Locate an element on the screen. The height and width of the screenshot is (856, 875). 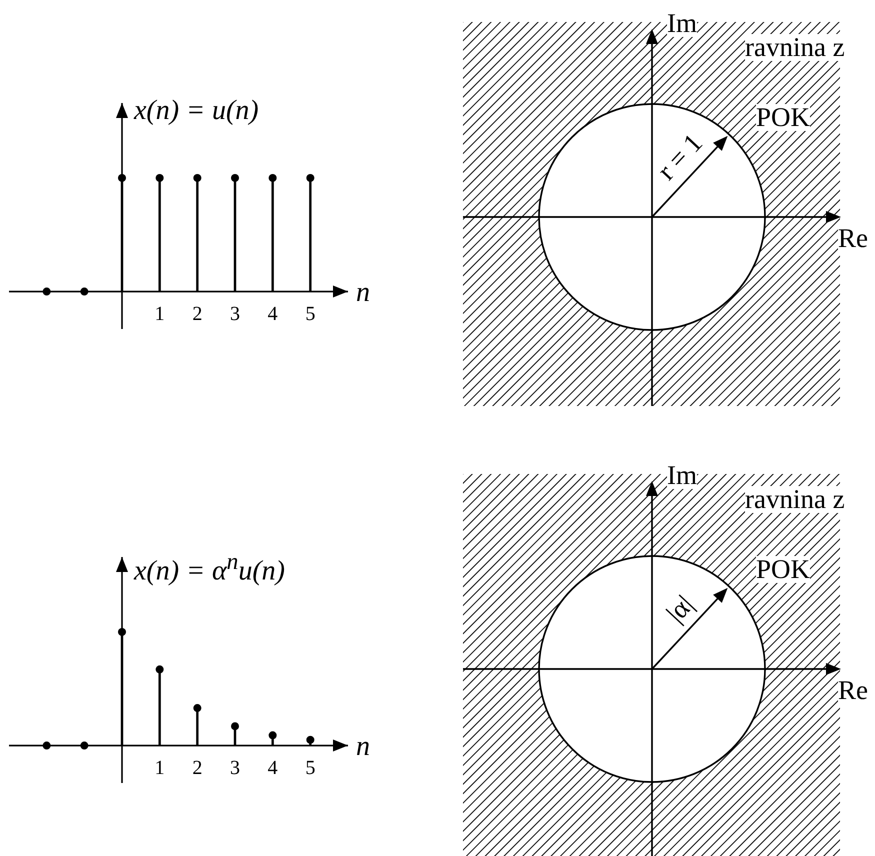
text: r = 1 is located at coordinates (679, 157).